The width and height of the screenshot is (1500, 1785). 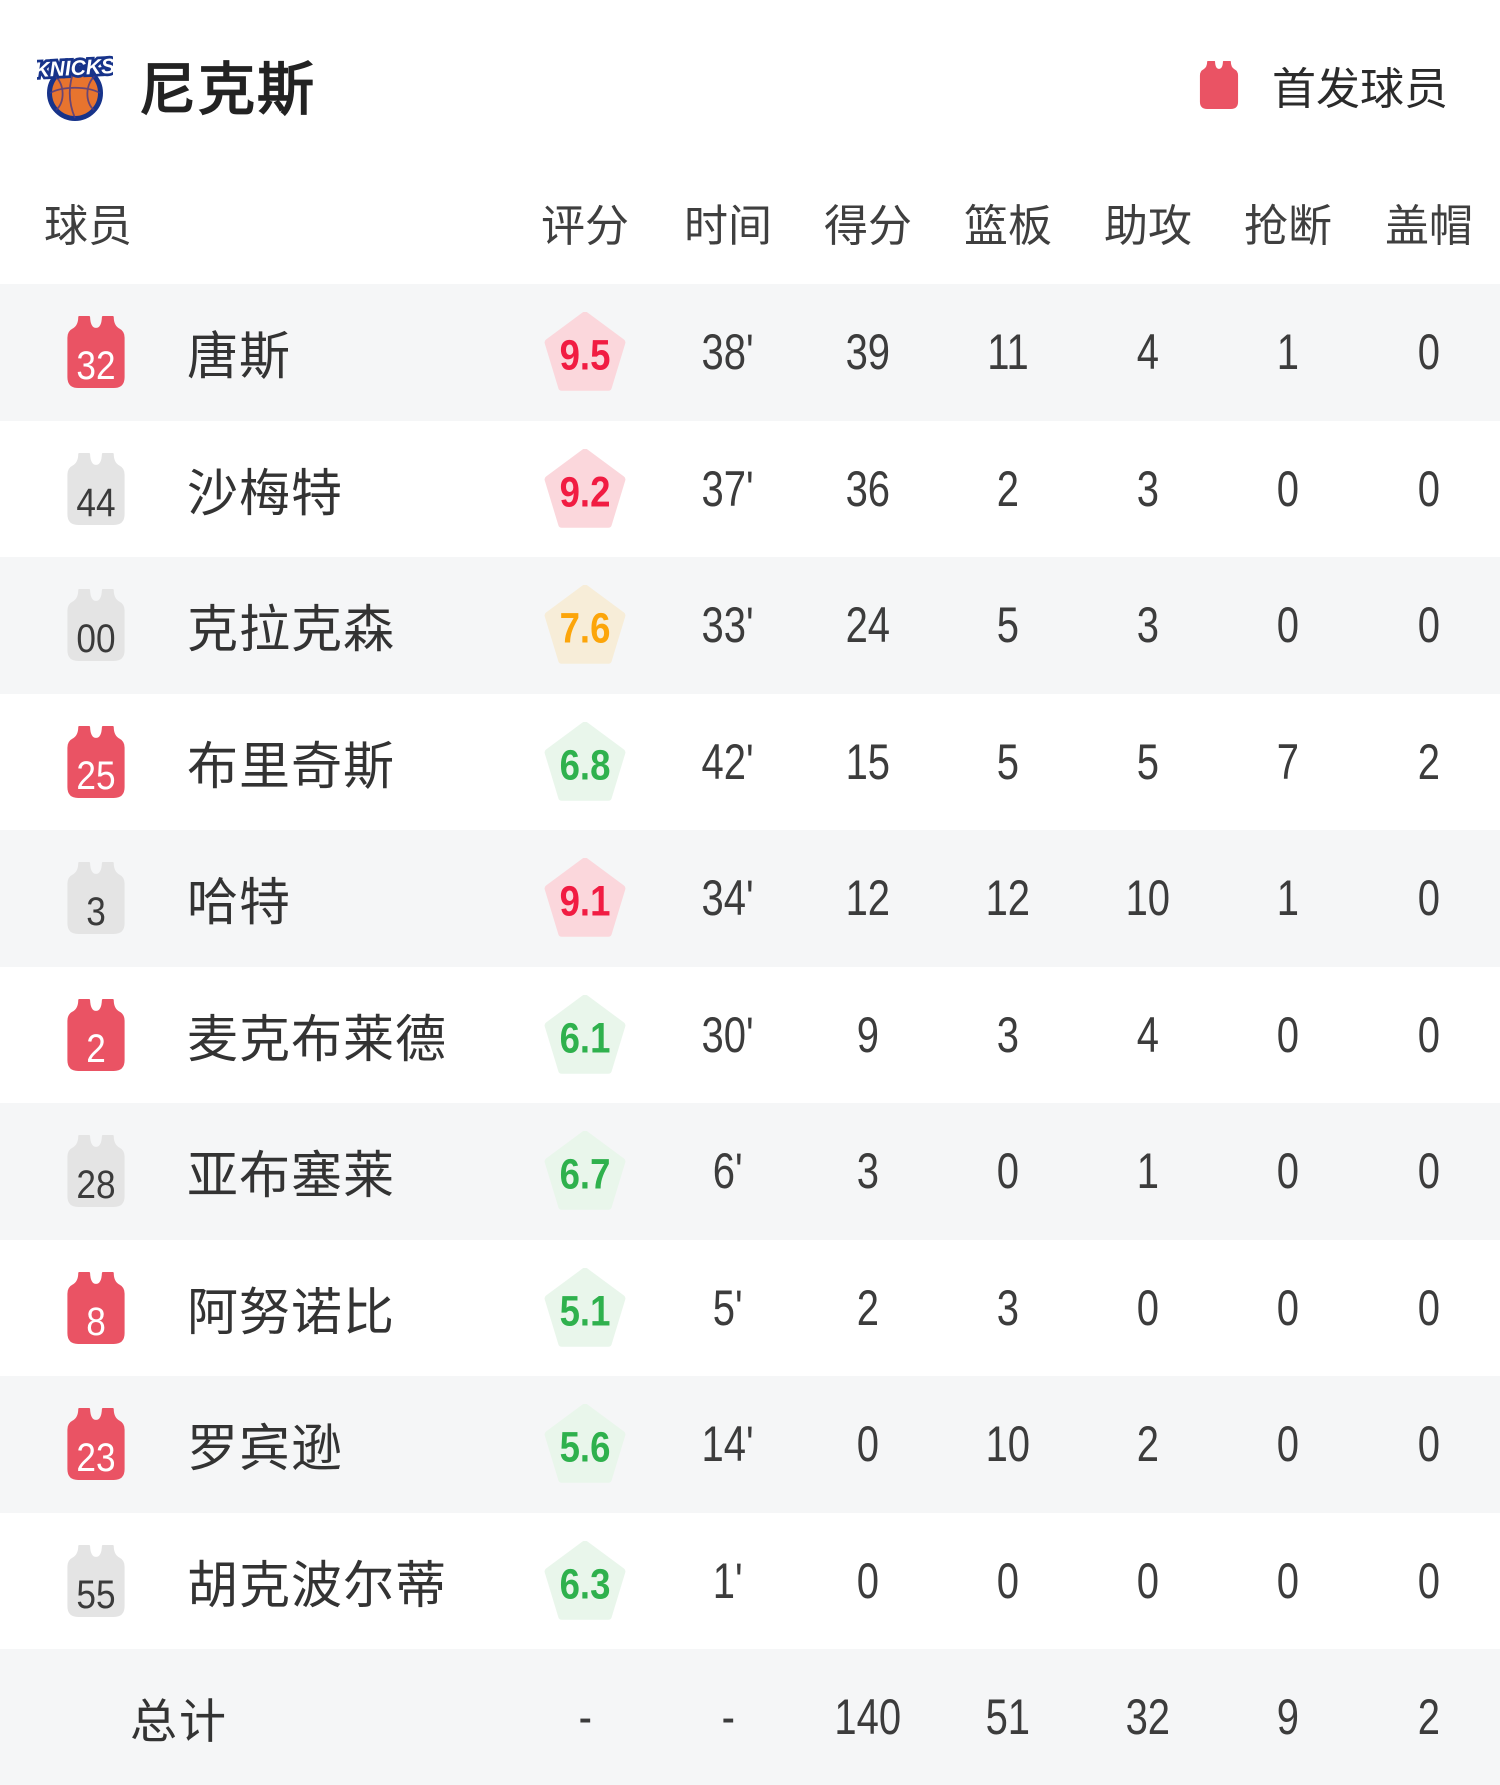 I want to click on total-rating: -, so click(x=585, y=1717).